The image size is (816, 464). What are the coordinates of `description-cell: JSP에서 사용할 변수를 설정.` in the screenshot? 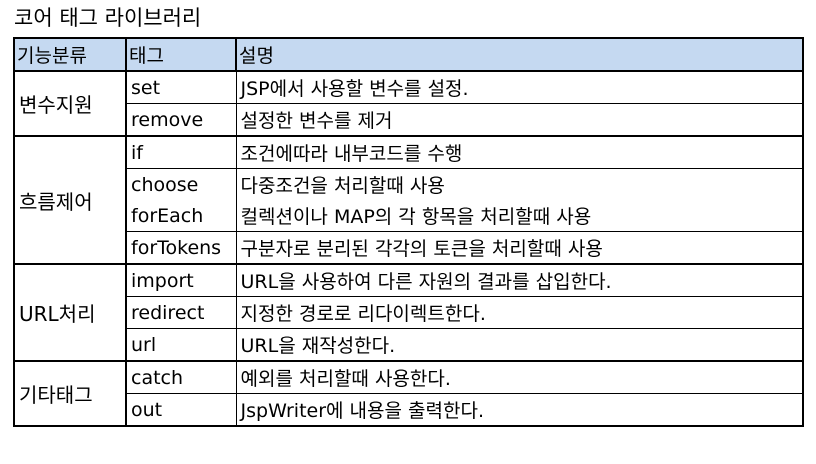 It's located at (519, 87).